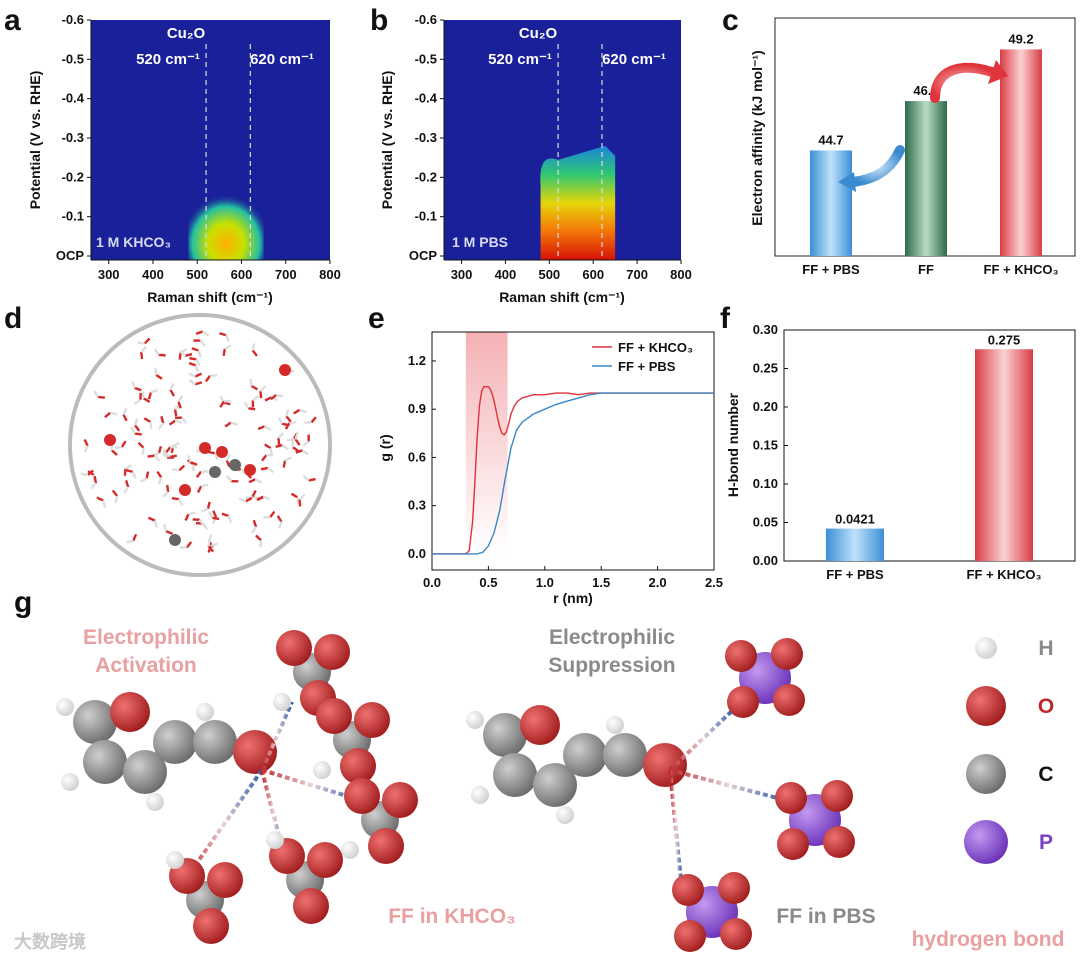 This screenshot has width=1080, height=961. I want to click on legend-carbon-sphere, so click(986, 774).